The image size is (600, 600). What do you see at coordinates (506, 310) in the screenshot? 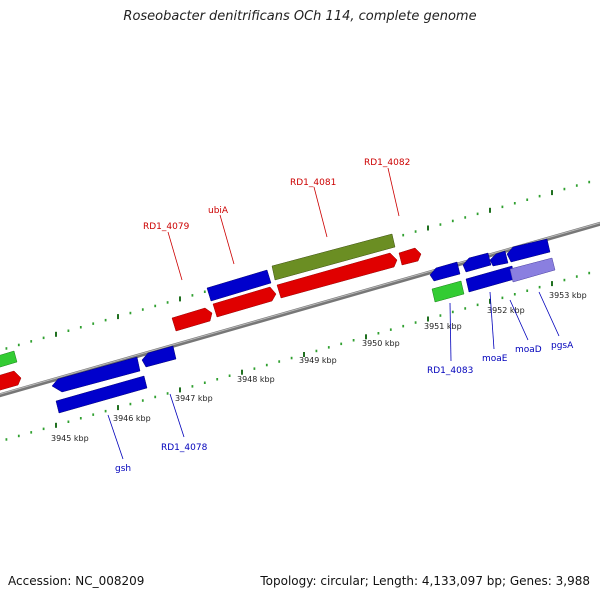
I see `ruler-label-3952: 3952 kbp` at bounding box center [506, 310].